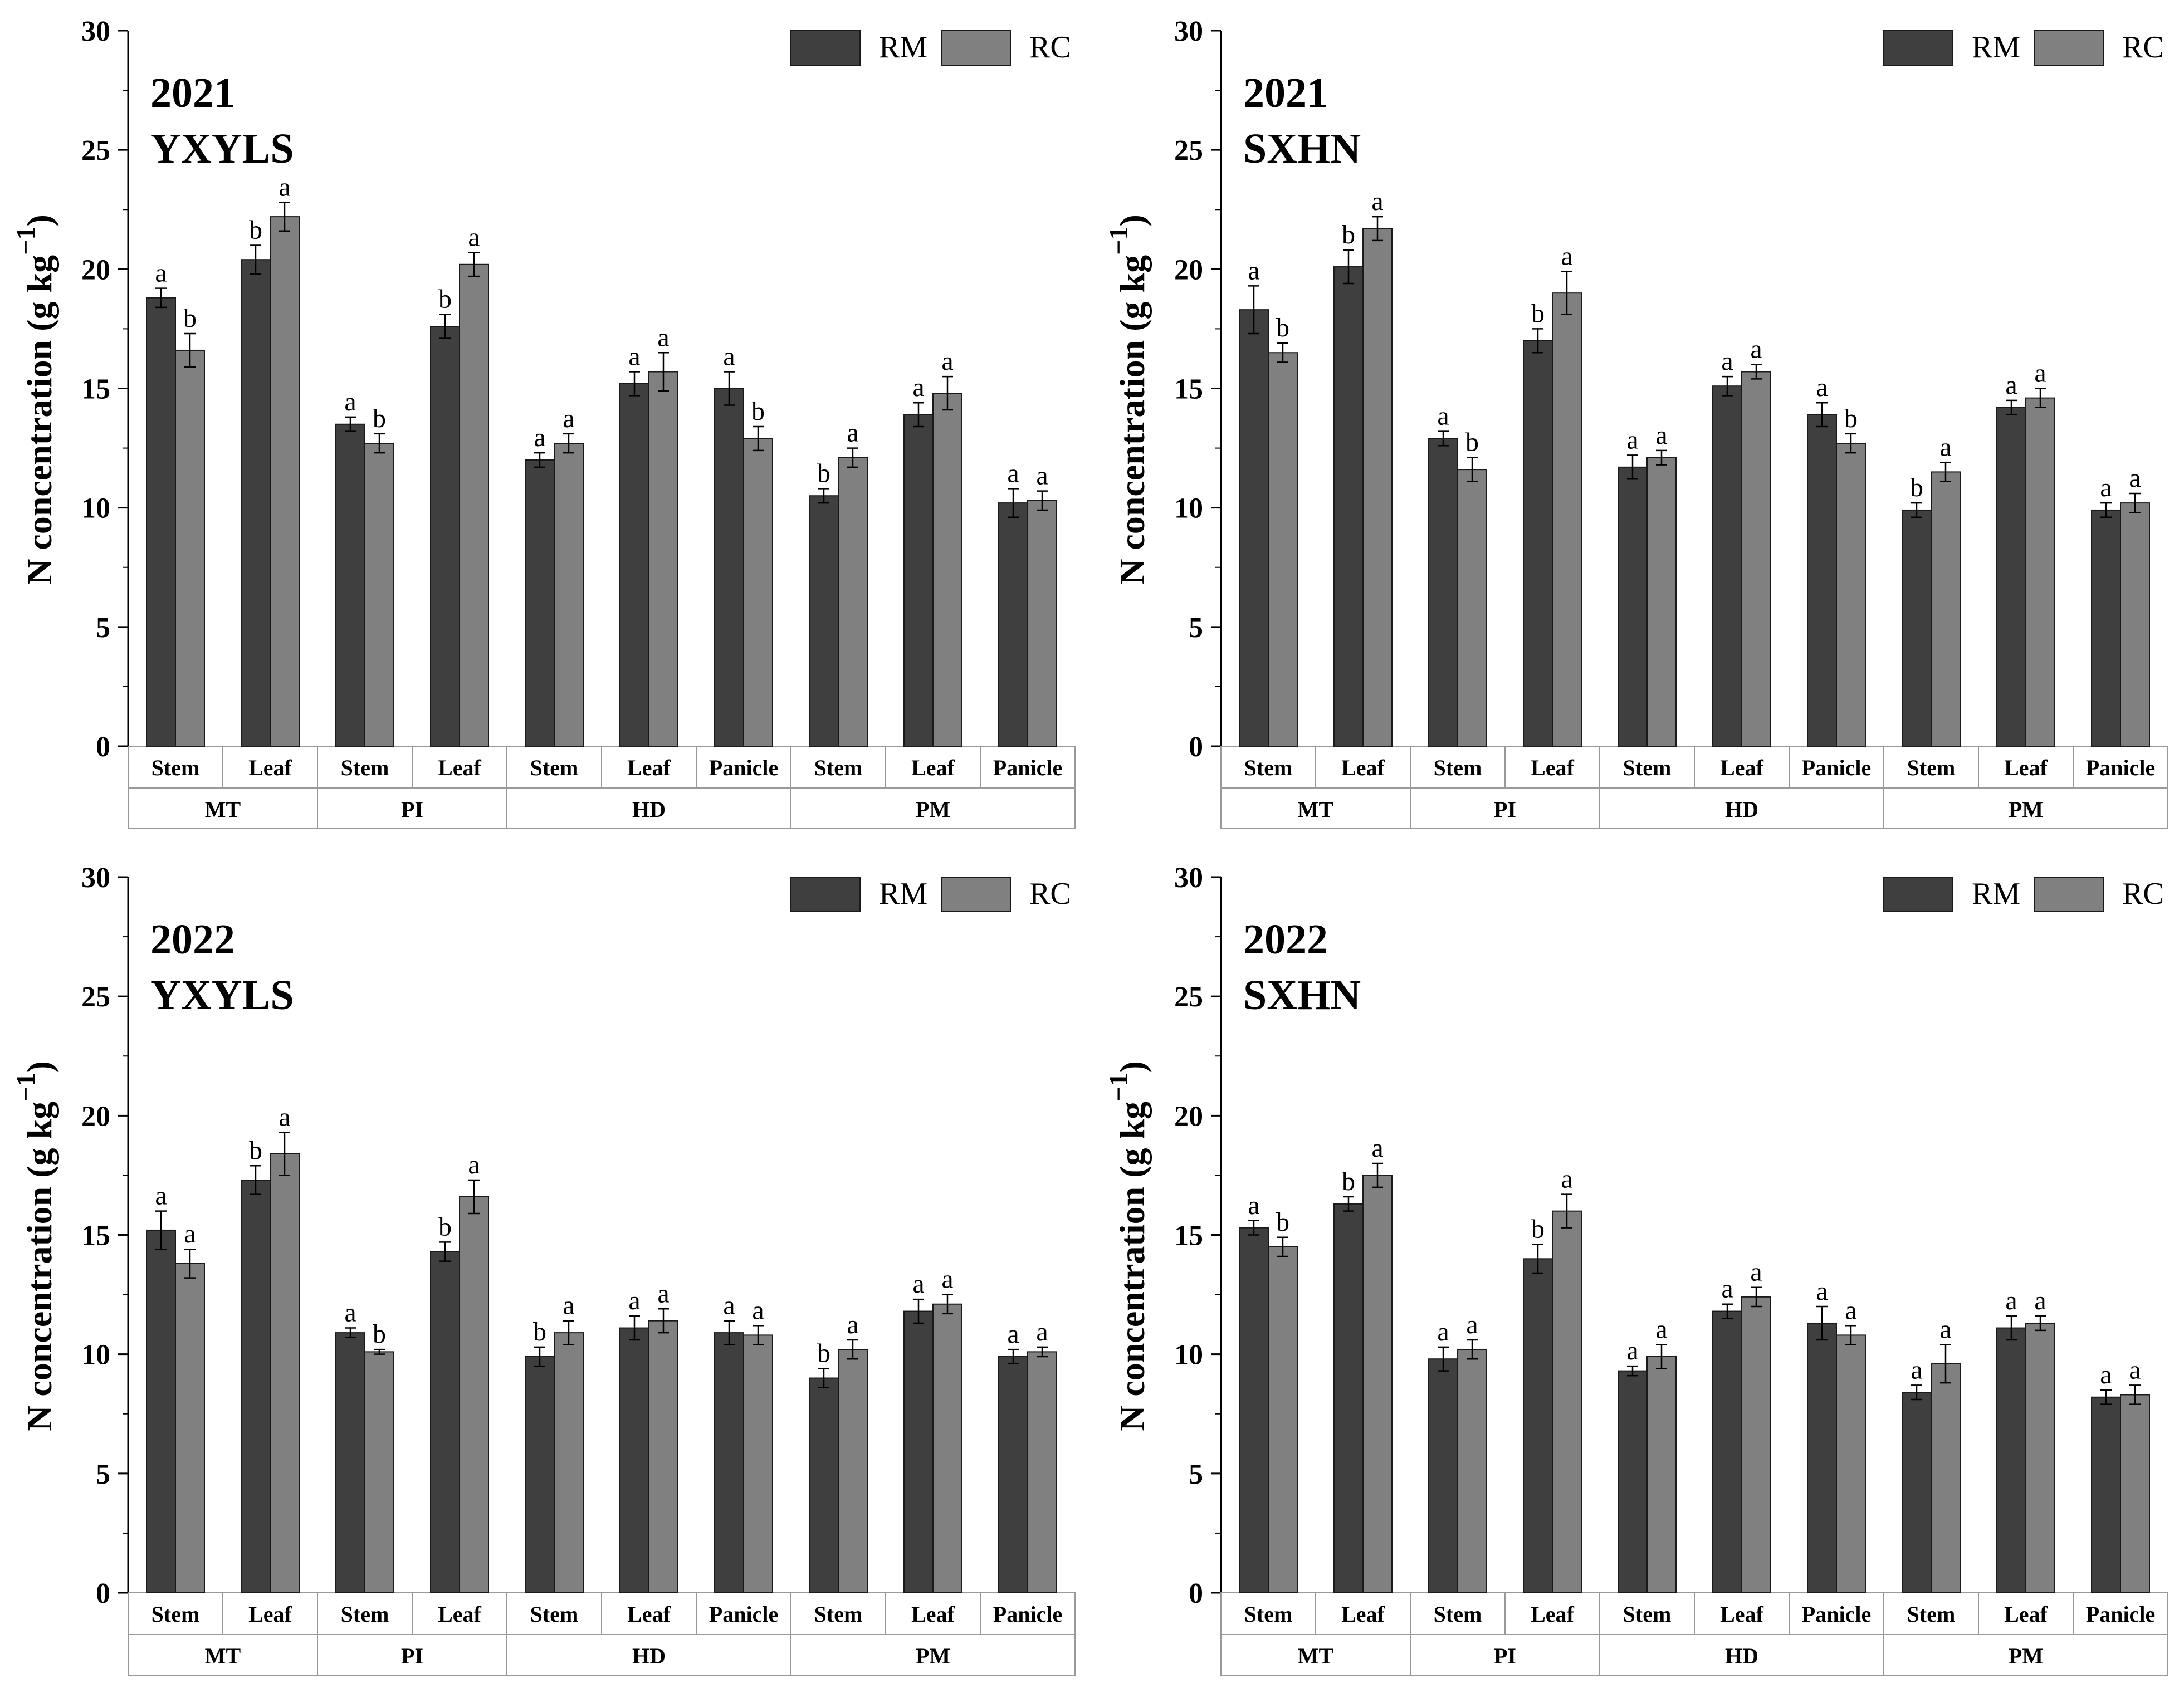  Describe the element at coordinates (931, 48) in the screenshot. I see `legend: RM RC` at that location.